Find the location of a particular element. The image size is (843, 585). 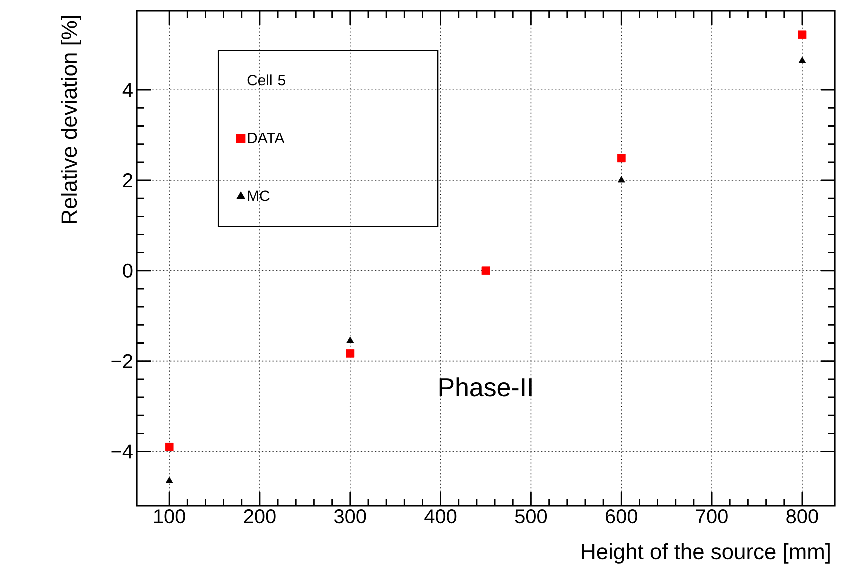

y-tick-label: −4 is located at coordinates (122, 451).